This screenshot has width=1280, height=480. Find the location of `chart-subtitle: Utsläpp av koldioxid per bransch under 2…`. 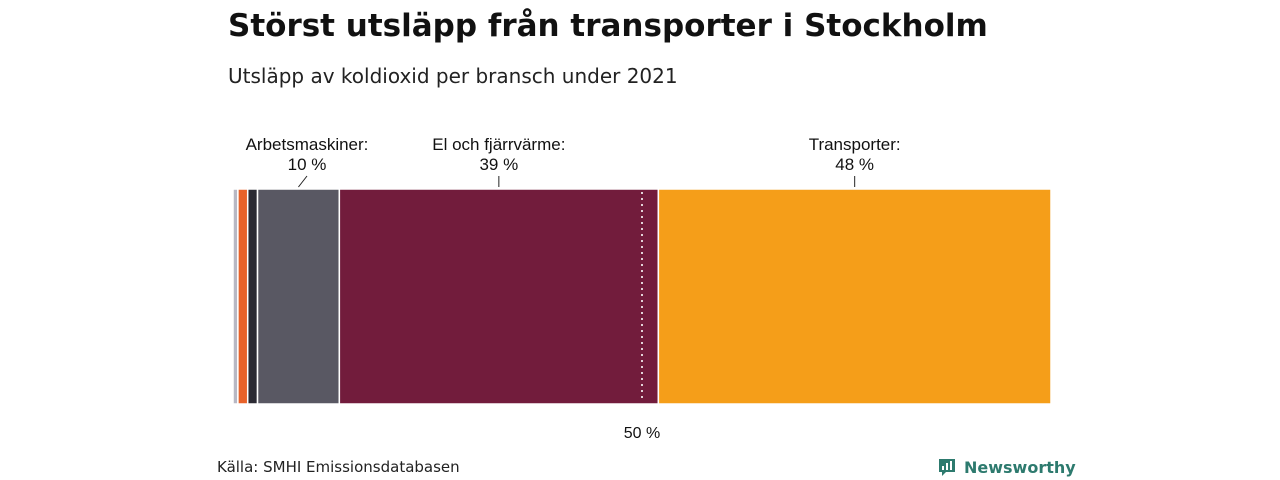

chart-subtitle: Utsläpp av koldioxid per bransch under 2… is located at coordinates (453, 76).